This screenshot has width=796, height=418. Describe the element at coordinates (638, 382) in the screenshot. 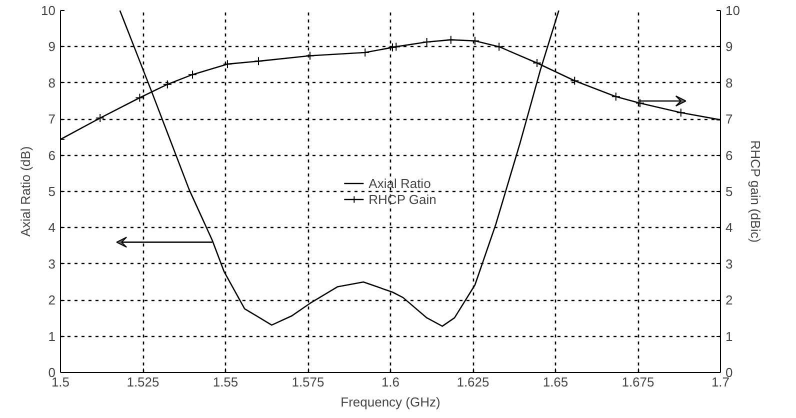

I see `x-tick-label: 1.675` at that location.